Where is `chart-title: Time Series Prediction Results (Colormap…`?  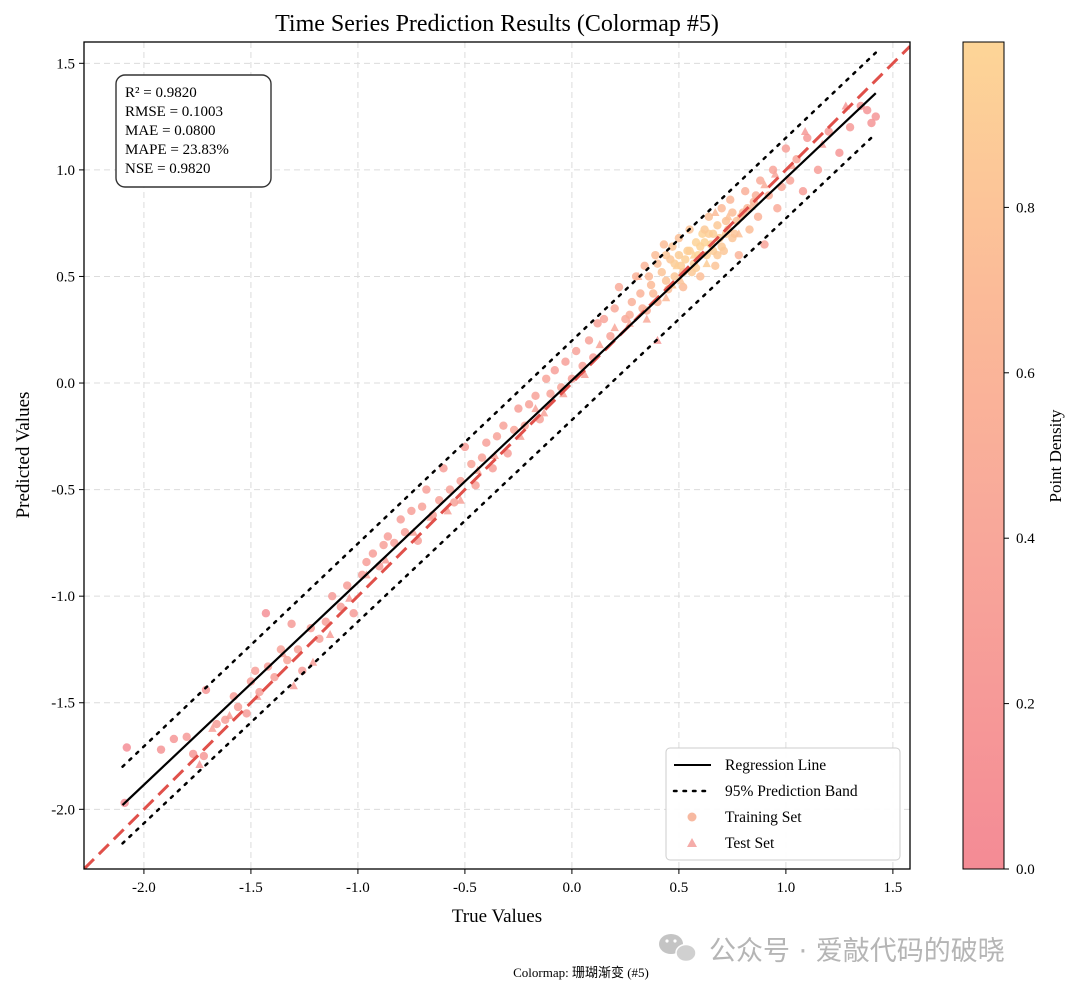
chart-title: Time Series Prediction Results (Colormap… is located at coordinates (497, 24).